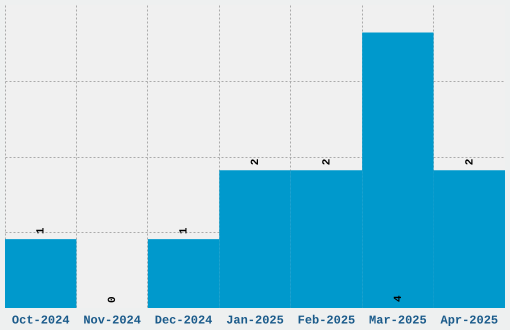 The height and width of the screenshot is (330, 510). Describe the element at coordinates (327, 321) in the screenshot. I see `x-tick-label: Feb-2025` at that location.